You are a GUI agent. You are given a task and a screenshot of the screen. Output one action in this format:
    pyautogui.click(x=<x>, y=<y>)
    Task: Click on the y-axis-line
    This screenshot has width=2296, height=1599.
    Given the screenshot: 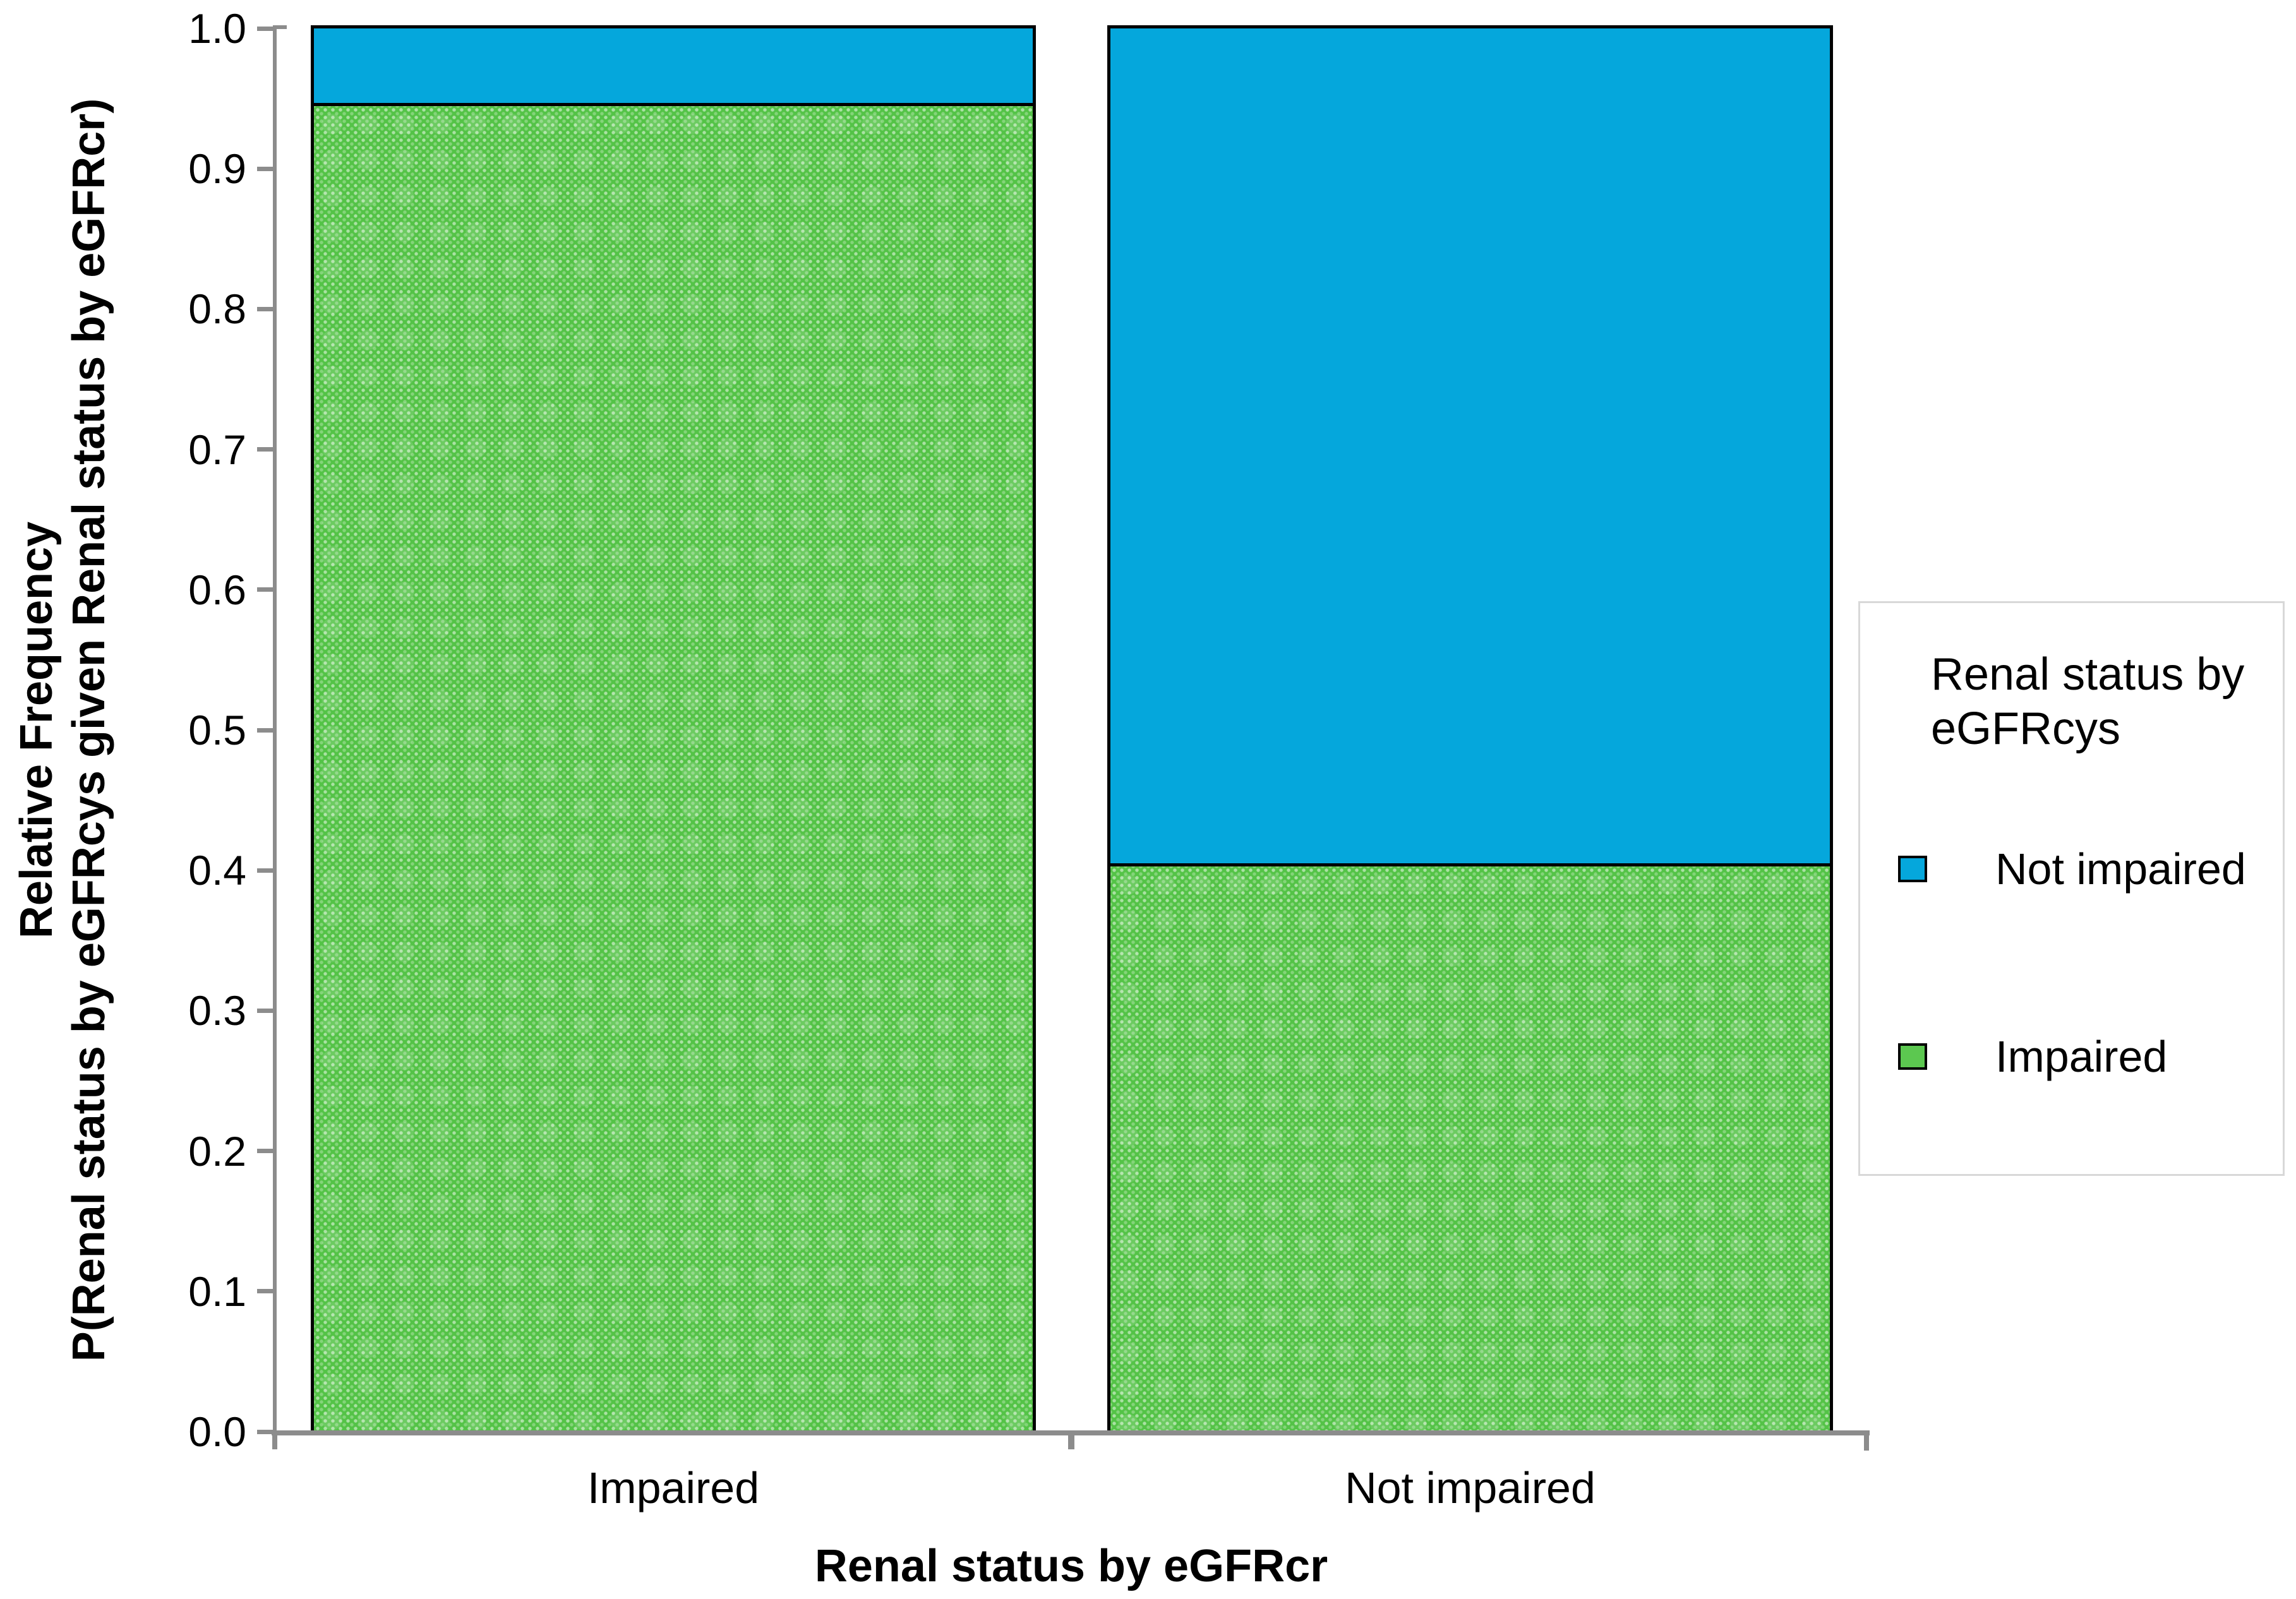 What is the action you would take?
    pyautogui.click(x=275, y=730)
    